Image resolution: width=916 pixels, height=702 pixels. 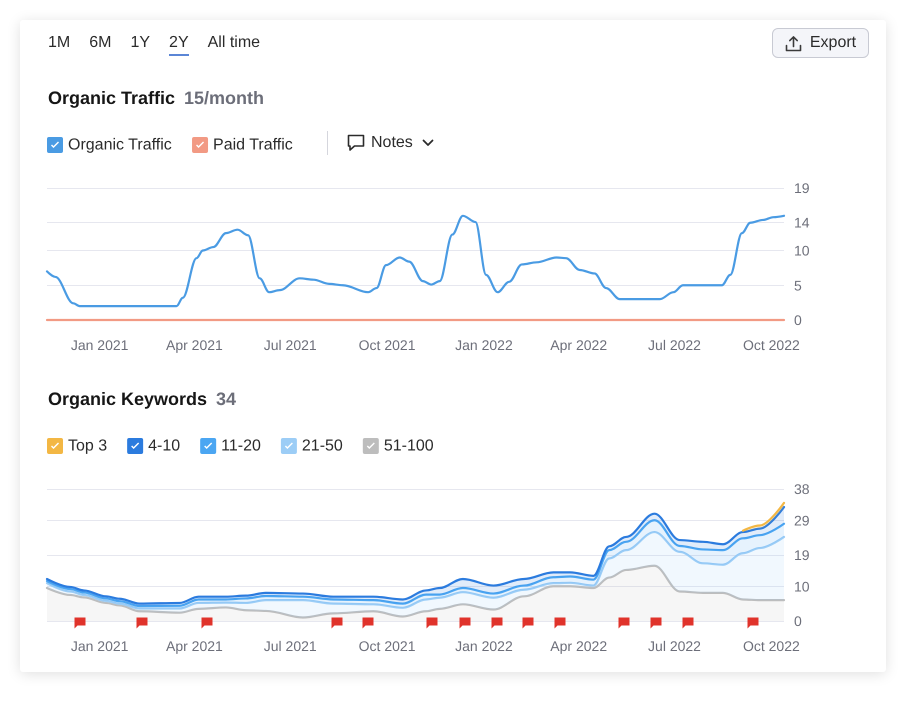 I want to click on legend-label: 51-100, so click(x=409, y=446).